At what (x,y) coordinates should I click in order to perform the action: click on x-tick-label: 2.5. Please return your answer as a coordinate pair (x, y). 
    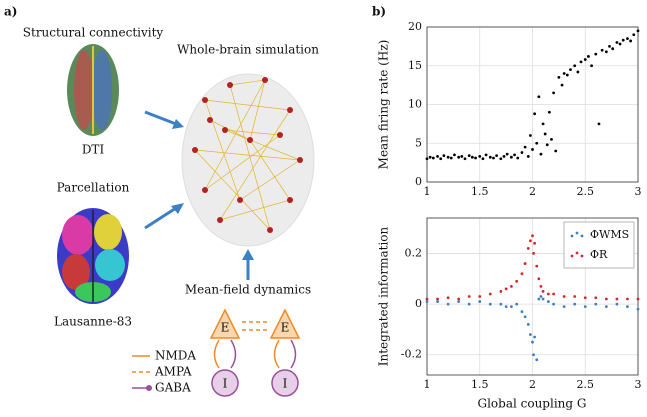
    Looking at the image, I should click on (586, 384).